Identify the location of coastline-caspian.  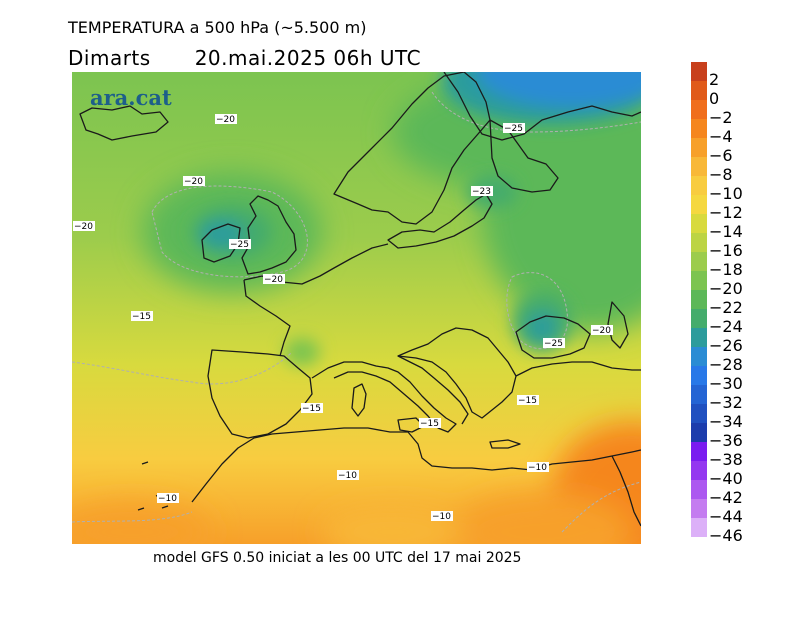
(618, 325).